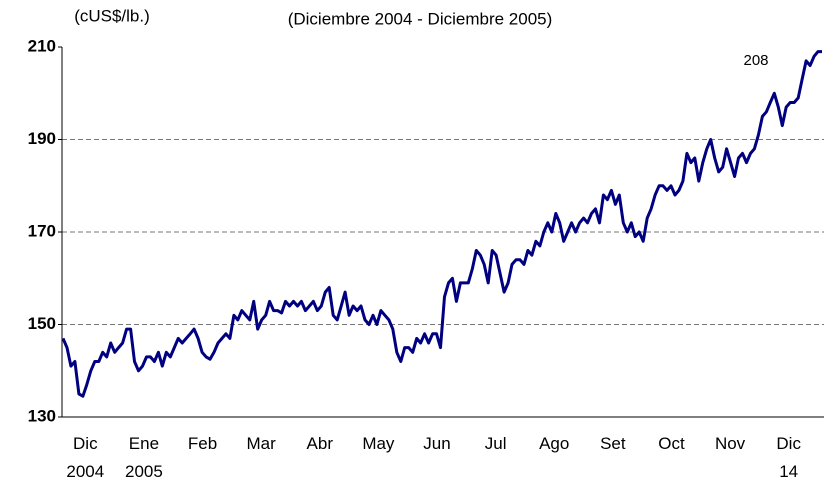  Describe the element at coordinates (42, 323) in the screenshot. I see `y-tick-label: 150` at that location.